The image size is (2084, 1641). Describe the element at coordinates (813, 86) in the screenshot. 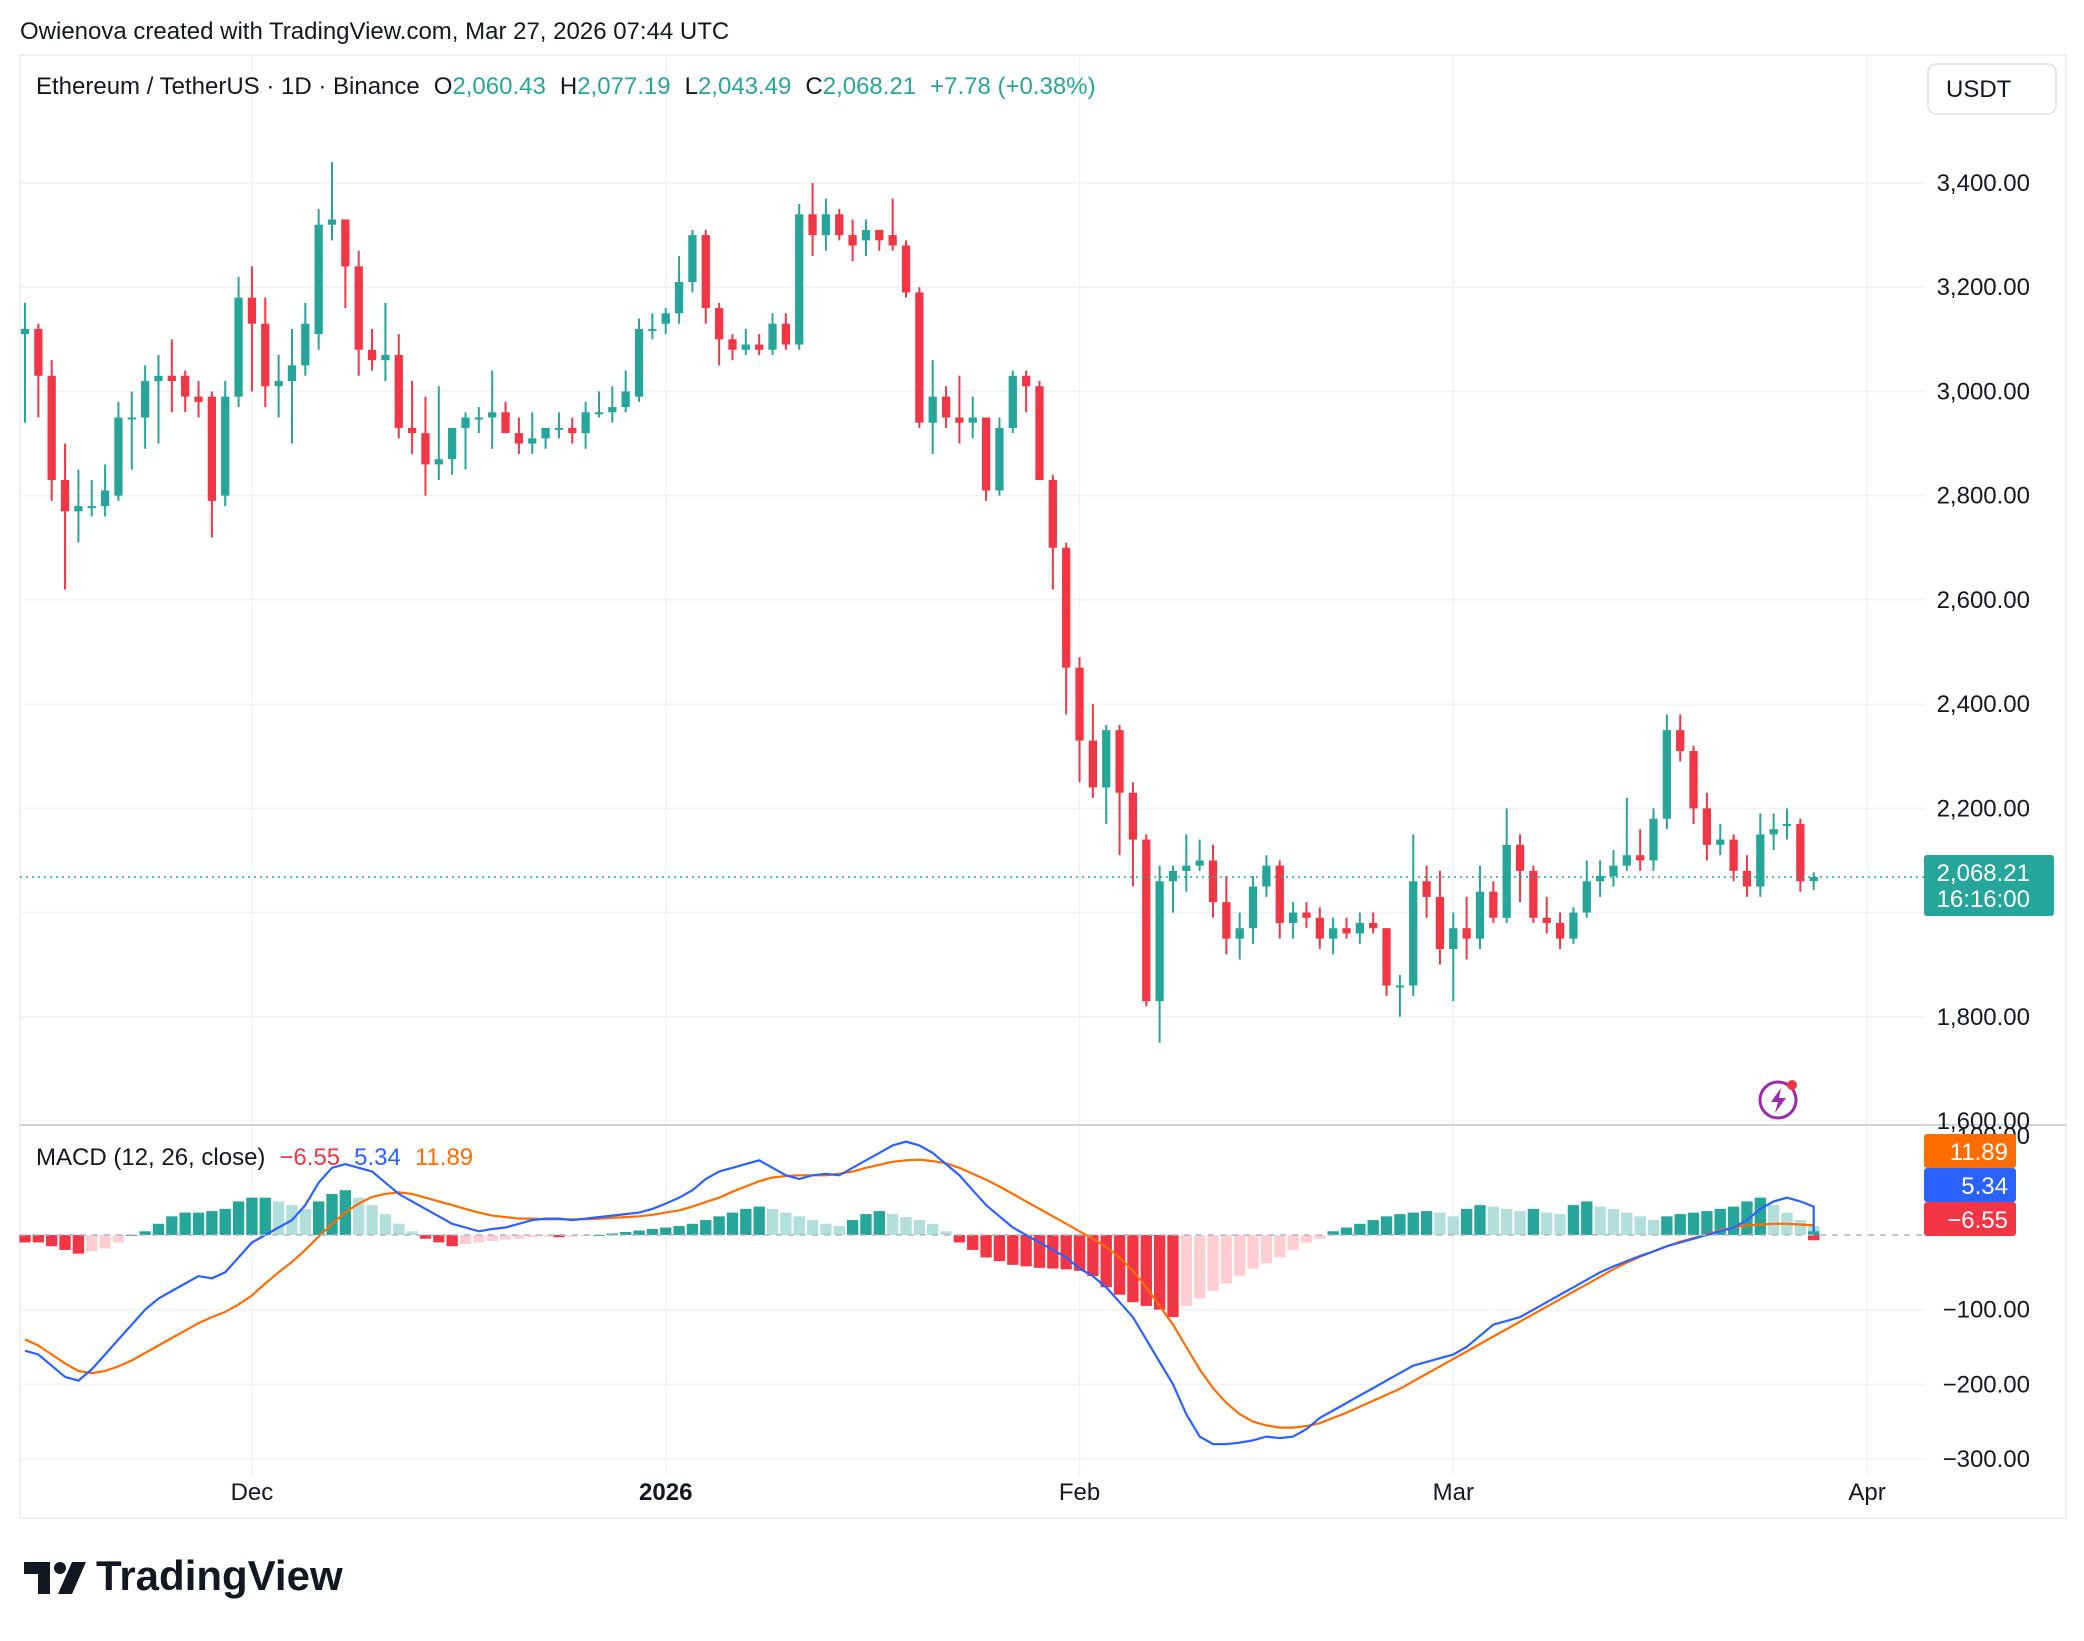

I see `close-label: C` at that location.